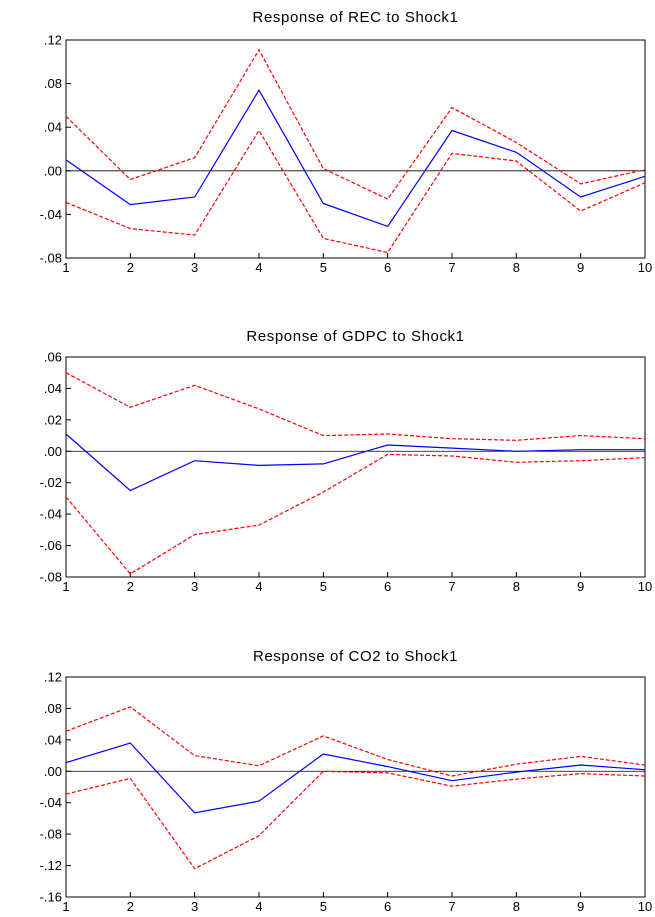 The height and width of the screenshot is (917, 655). I want to click on chart-title: Response of CO2 to Shock1, so click(355, 656).